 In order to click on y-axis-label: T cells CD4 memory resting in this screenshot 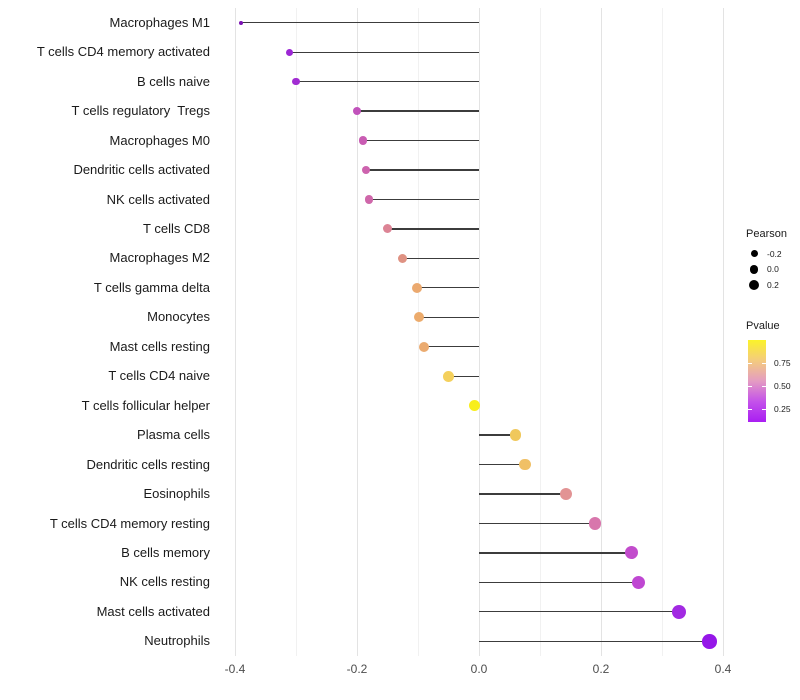, I will do `click(129, 523)`.